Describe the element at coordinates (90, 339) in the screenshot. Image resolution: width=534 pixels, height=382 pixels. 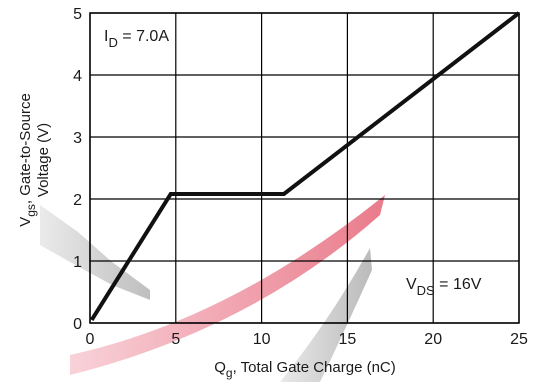
I see `x-tick-label: 0` at that location.